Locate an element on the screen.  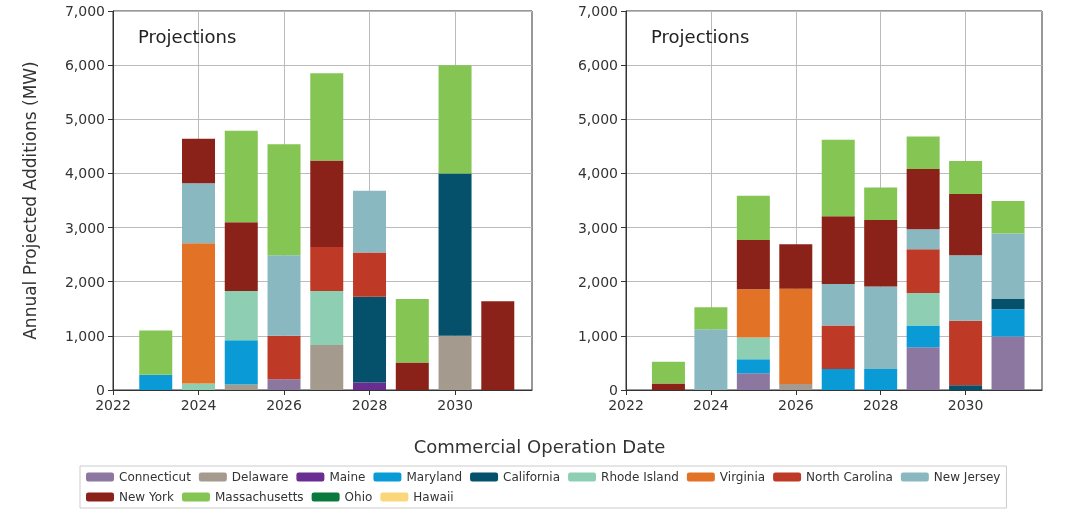
x-axis-title: Commercial Operation Date is located at coordinates (539, 446).